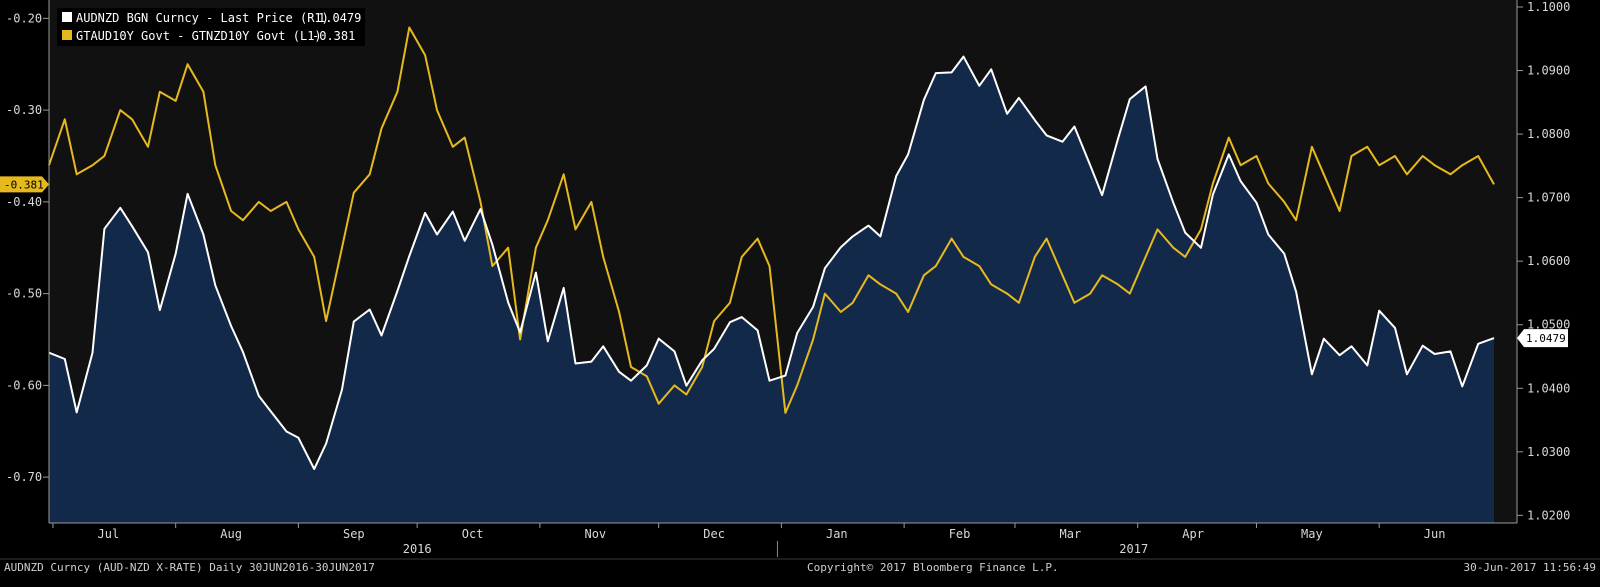 The image size is (1600, 587). What do you see at coordinates (27, 247) in the screenshot?
I see `left-axis-ticks: -0.20 -0.30 -0.40 -0.50 -0.60 -0.70` at bounding box center [27, 247].